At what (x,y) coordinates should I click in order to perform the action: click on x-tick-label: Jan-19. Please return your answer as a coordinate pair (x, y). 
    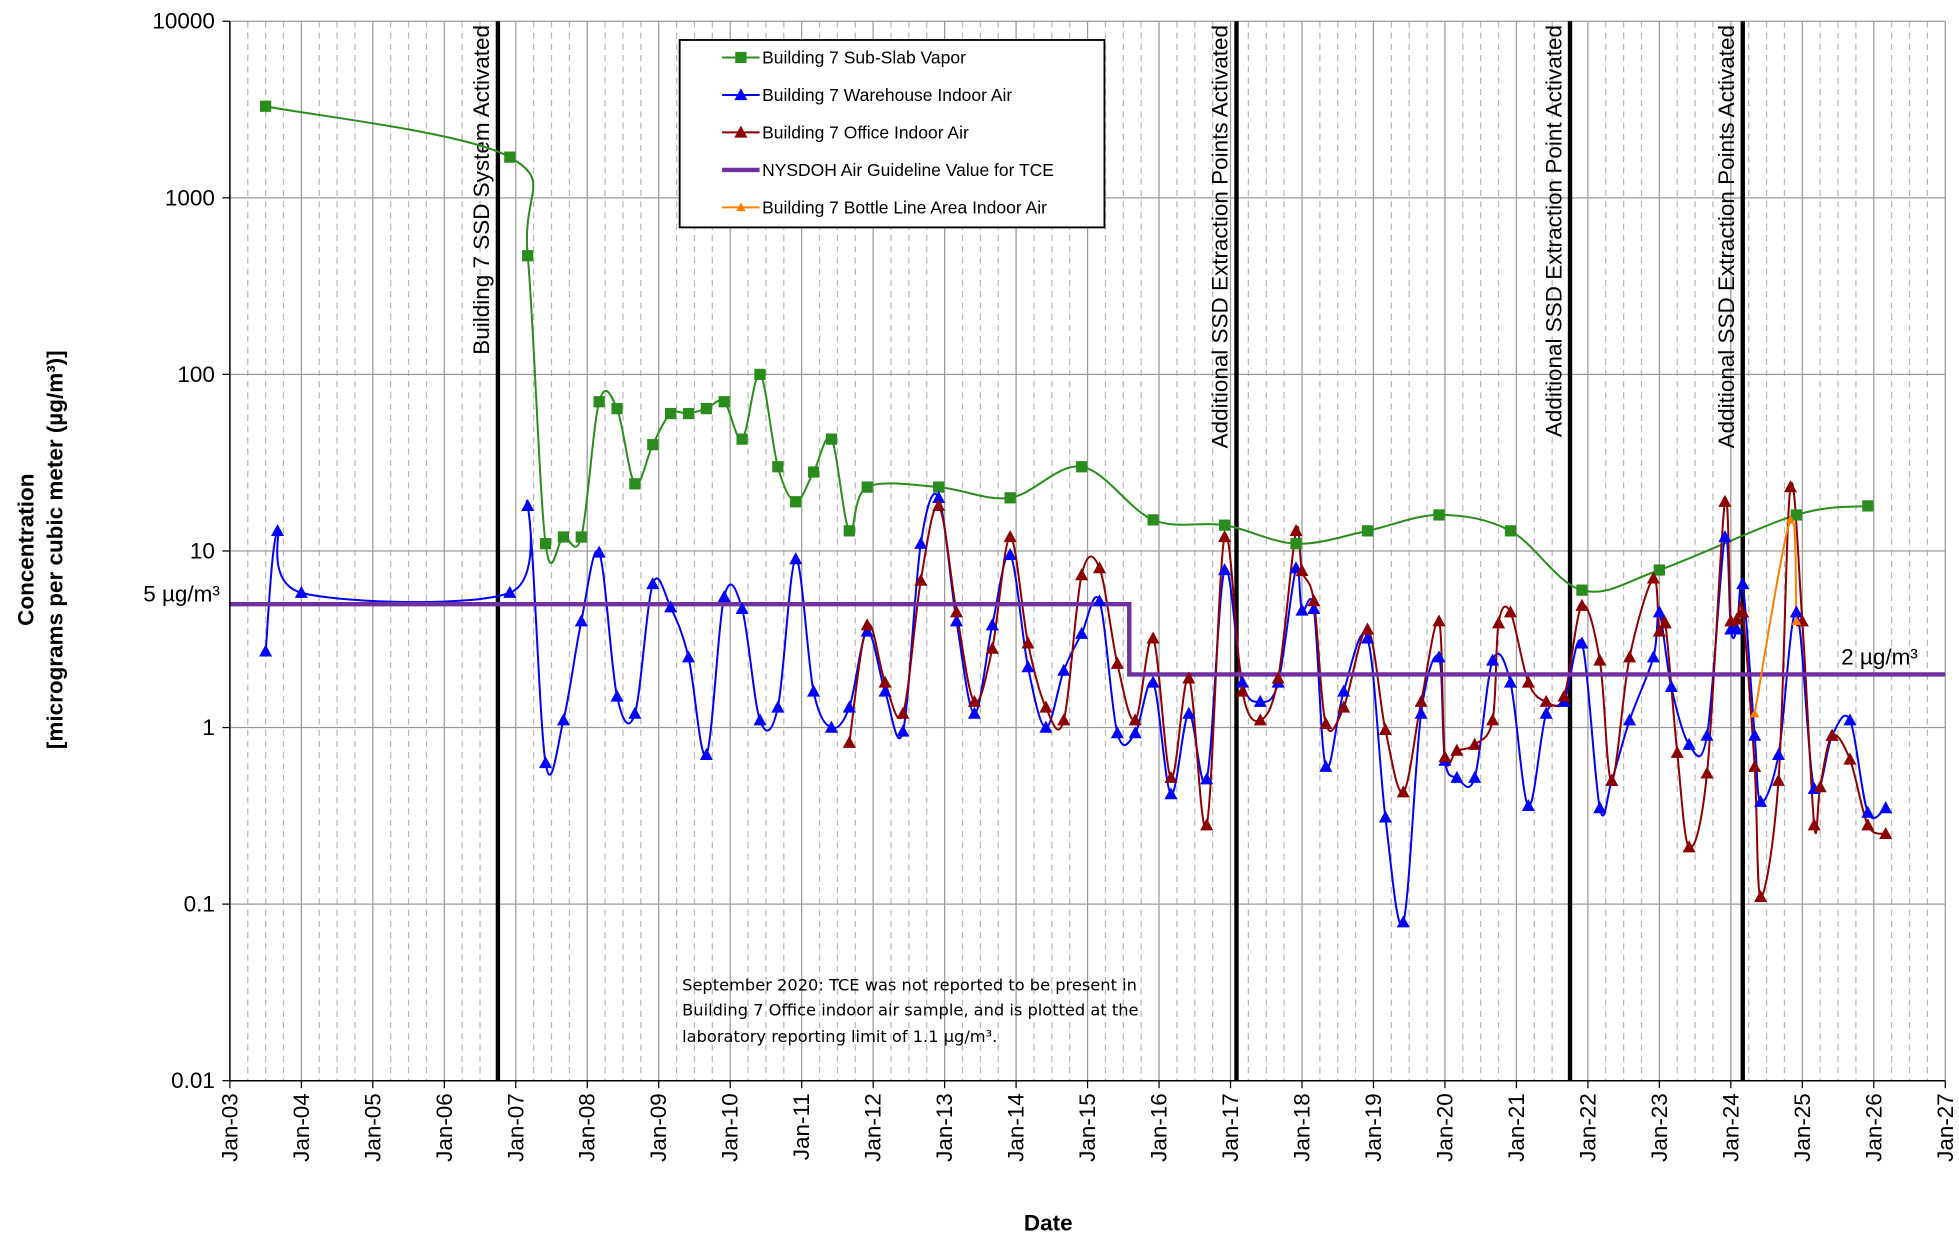
    Looking at the image, I should click on (1373, 1127).